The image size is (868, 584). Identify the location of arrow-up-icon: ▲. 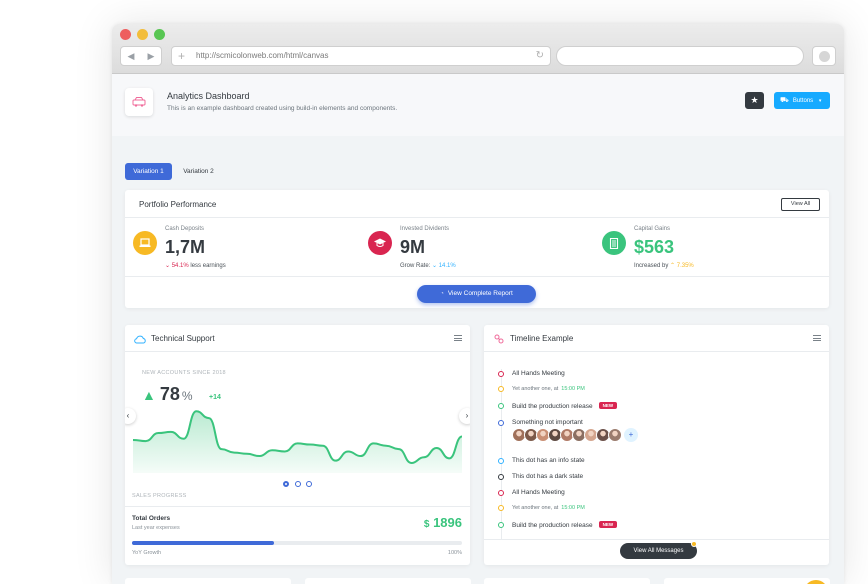
(149, 395).